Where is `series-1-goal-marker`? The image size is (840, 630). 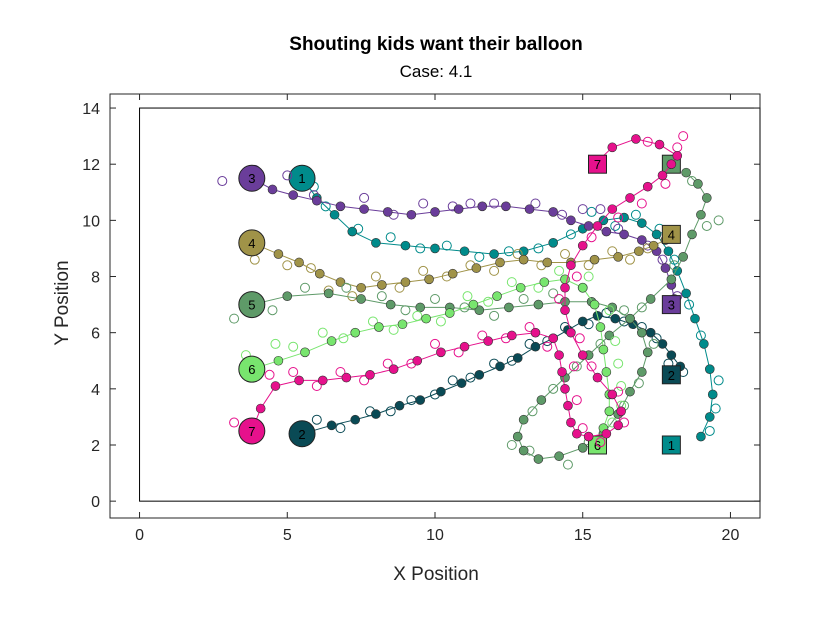 series-1-goal-marker is located at coordinates (671, 445).